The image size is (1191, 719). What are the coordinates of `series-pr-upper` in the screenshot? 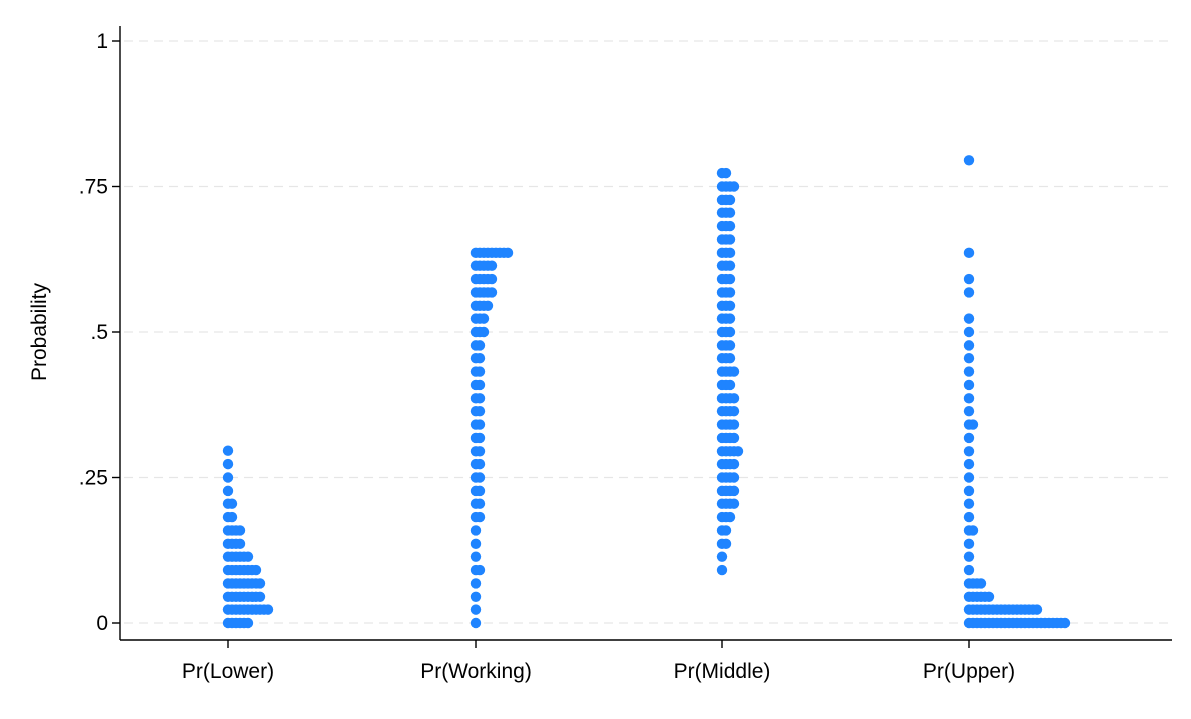 It's located at (1017, 392).